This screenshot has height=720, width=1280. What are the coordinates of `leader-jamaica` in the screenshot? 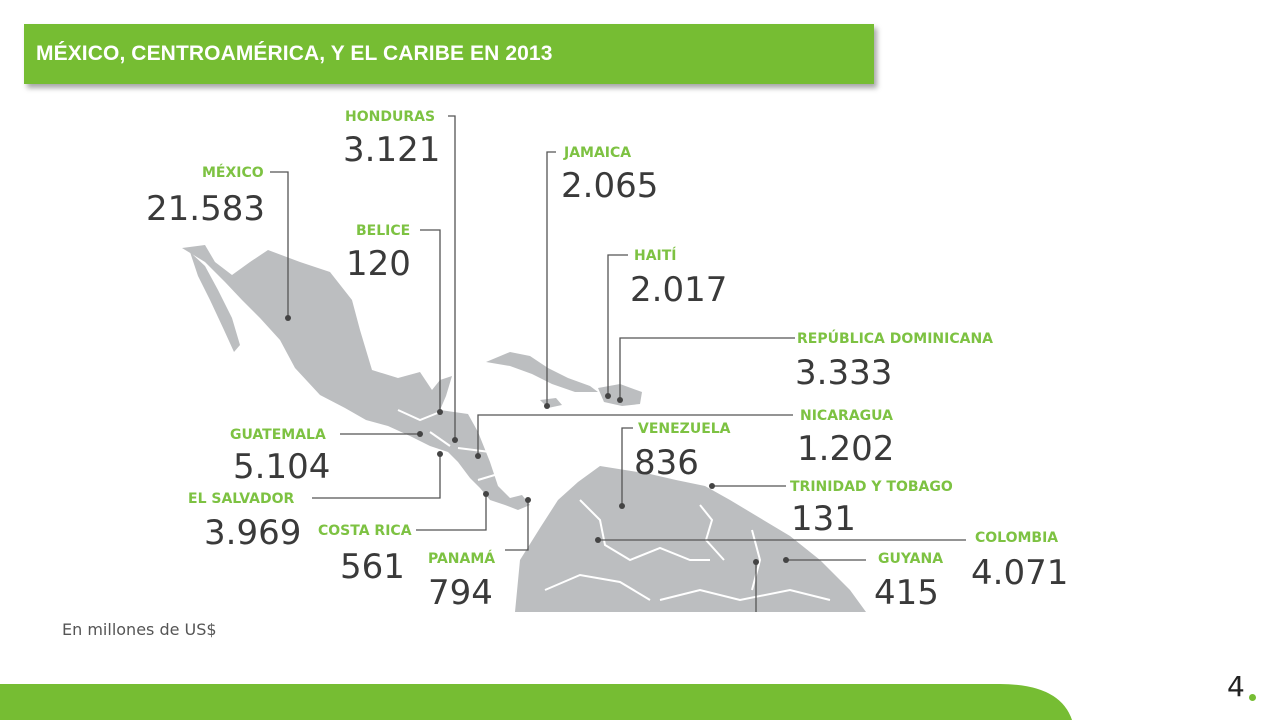 It's located at (551, 278).